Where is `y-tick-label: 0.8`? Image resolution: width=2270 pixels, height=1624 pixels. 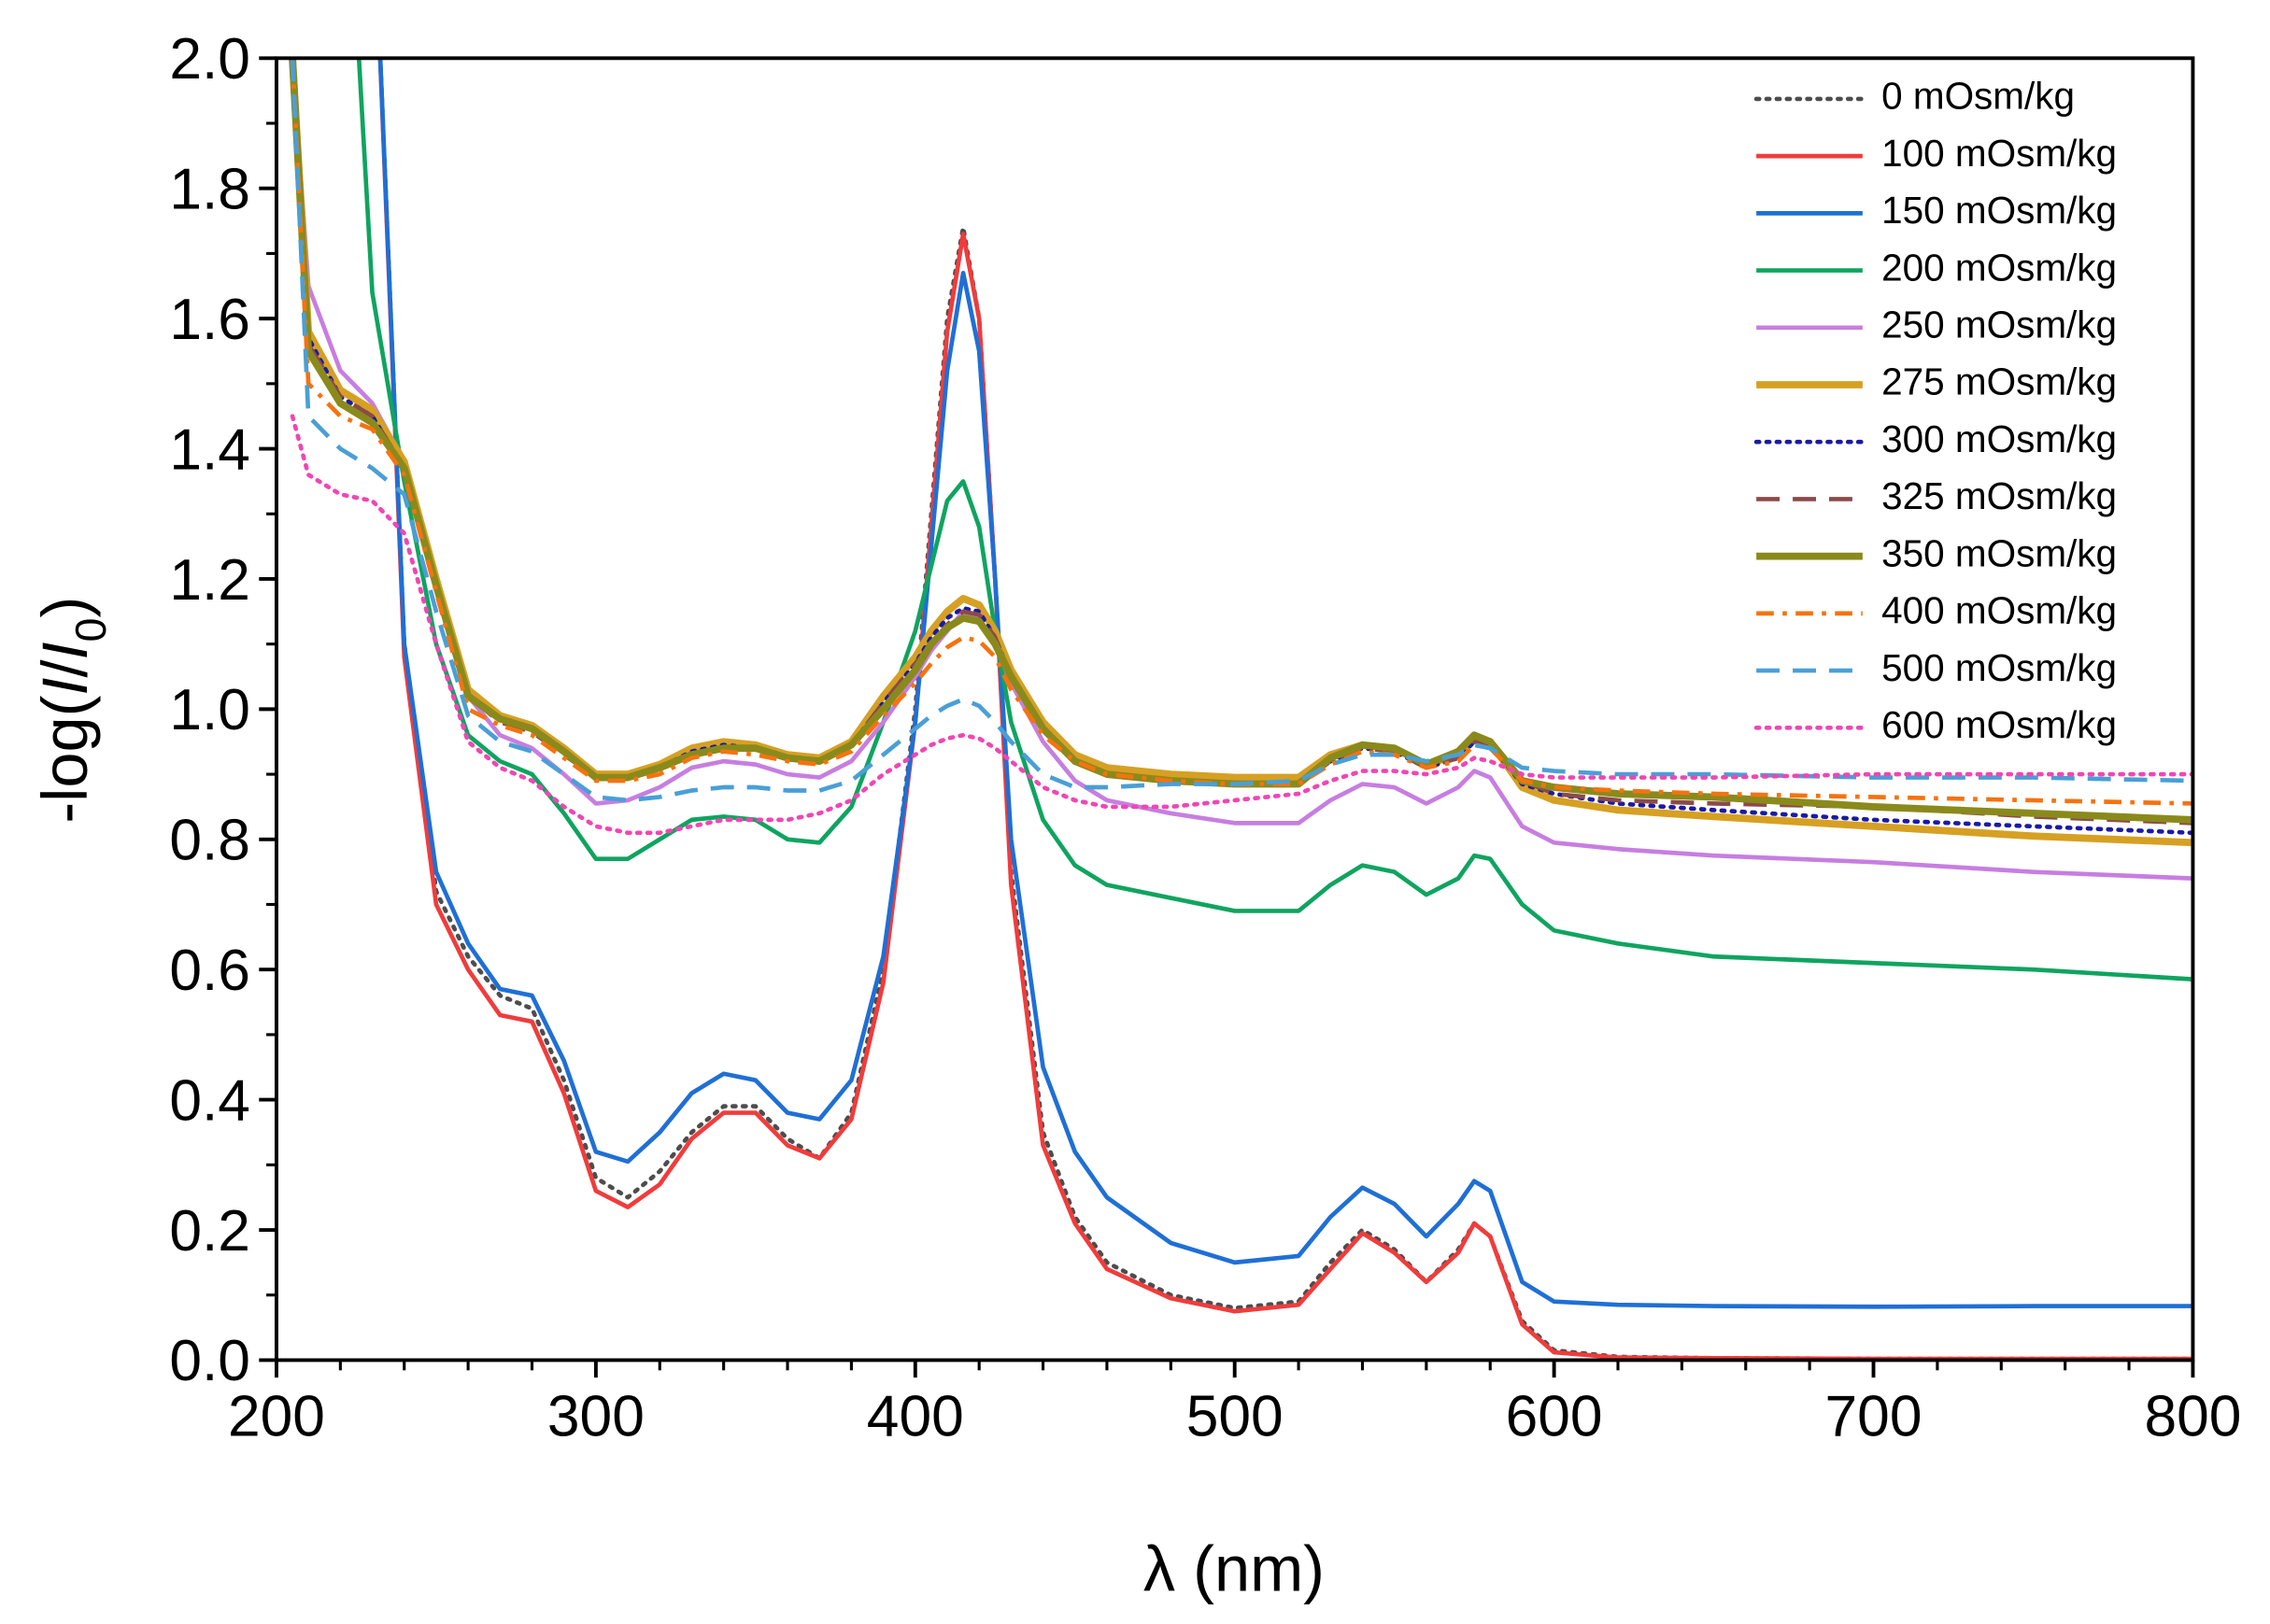 y-tick-label: 0.8 is located at coordinates (210, 841).